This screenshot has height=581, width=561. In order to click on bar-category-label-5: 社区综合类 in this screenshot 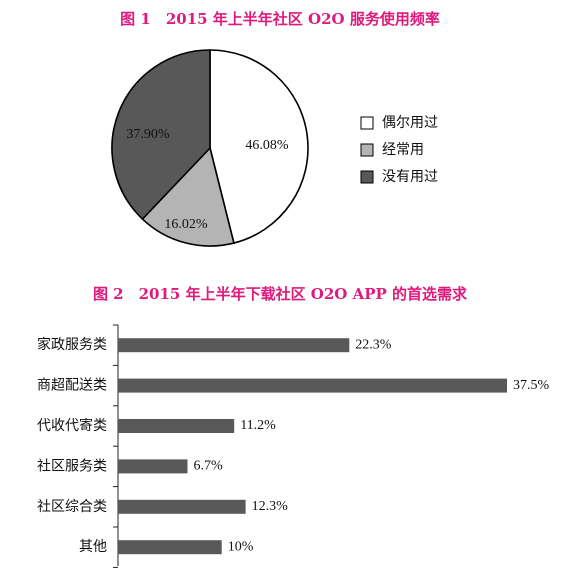, I will do `click(72, 507)`.